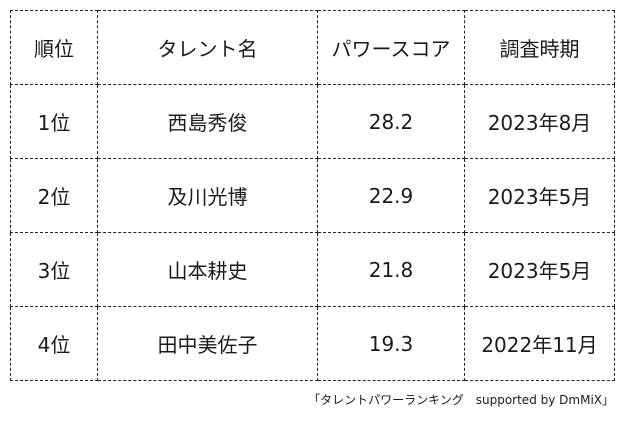 The width and height of the screenshot is (626, 424). What do you see at coordinates (391, 195) in the screenshot?
I see `score-cell: 22.9` at bounding box center [391, 195].